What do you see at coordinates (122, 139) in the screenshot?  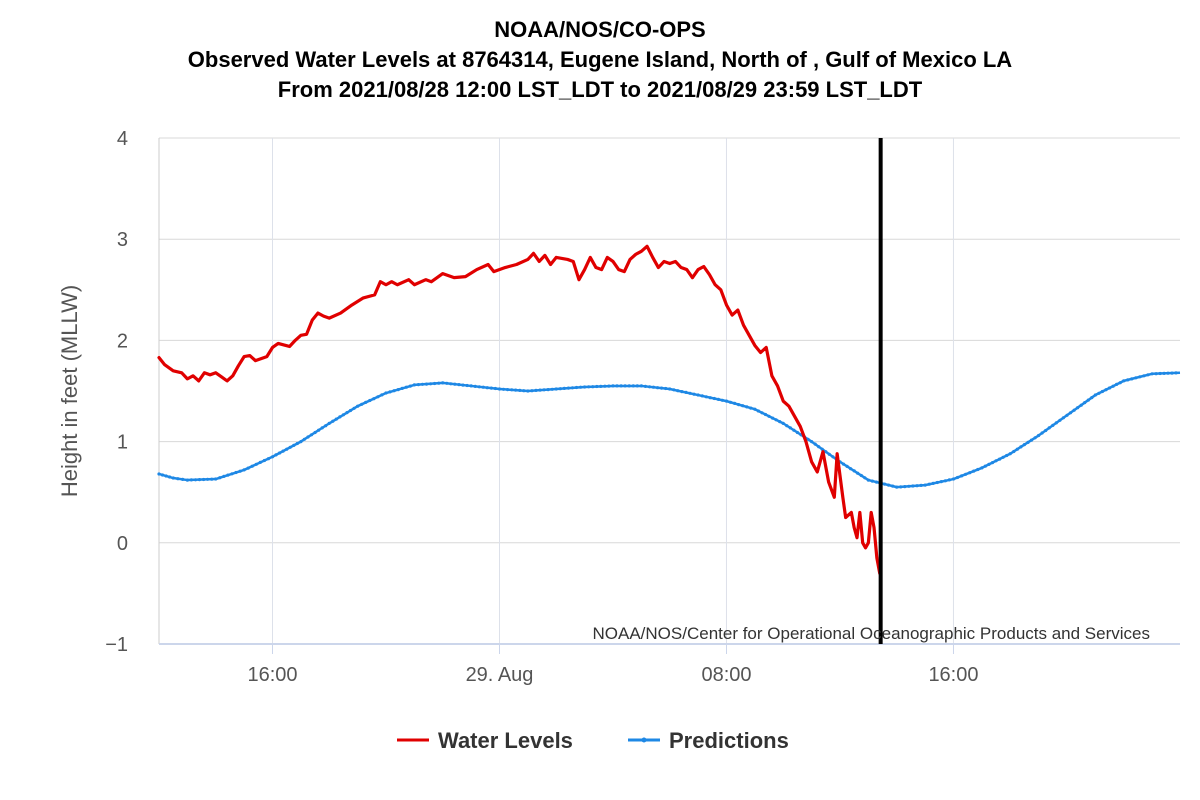 I see `y-tick-label: 4` at bounding box center [122, 139].